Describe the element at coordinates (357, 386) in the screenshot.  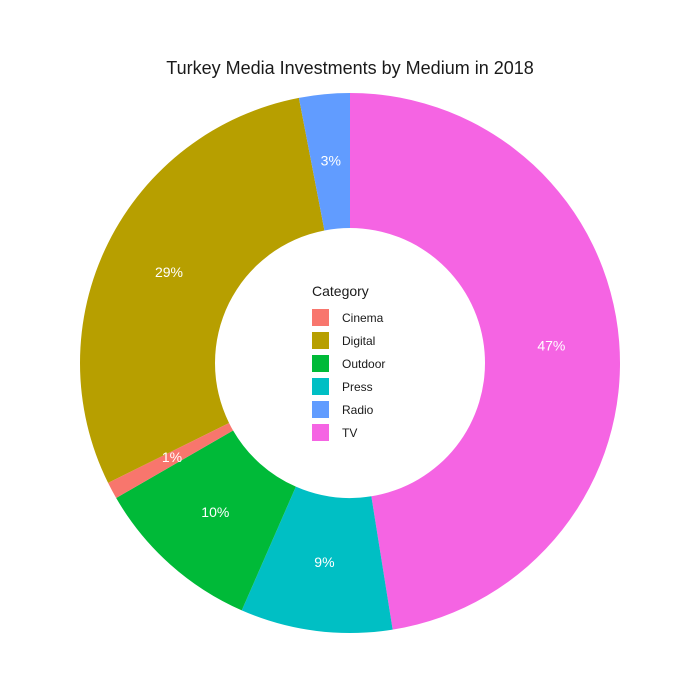
I see `legend-label-press: Press` at that location.